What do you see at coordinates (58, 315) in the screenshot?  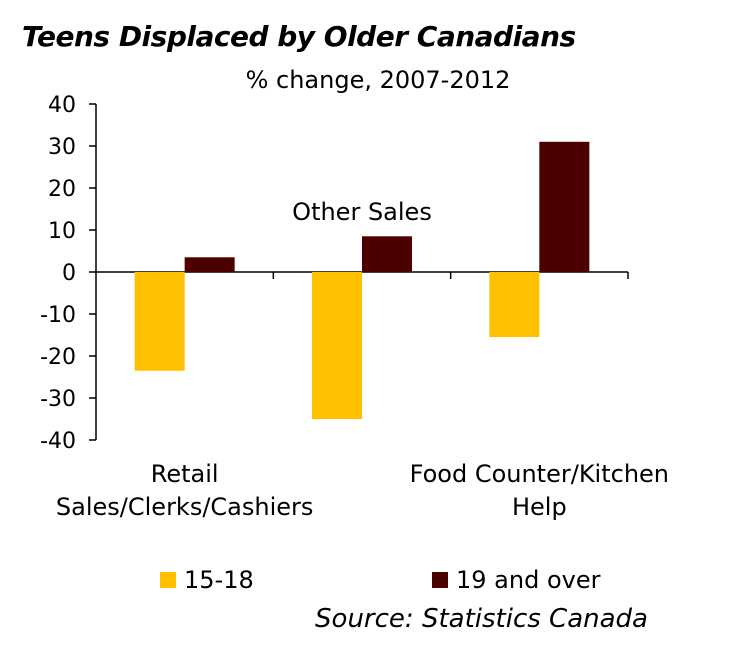 I see `y-tick-label: -10` at bounding box center [58, 315].